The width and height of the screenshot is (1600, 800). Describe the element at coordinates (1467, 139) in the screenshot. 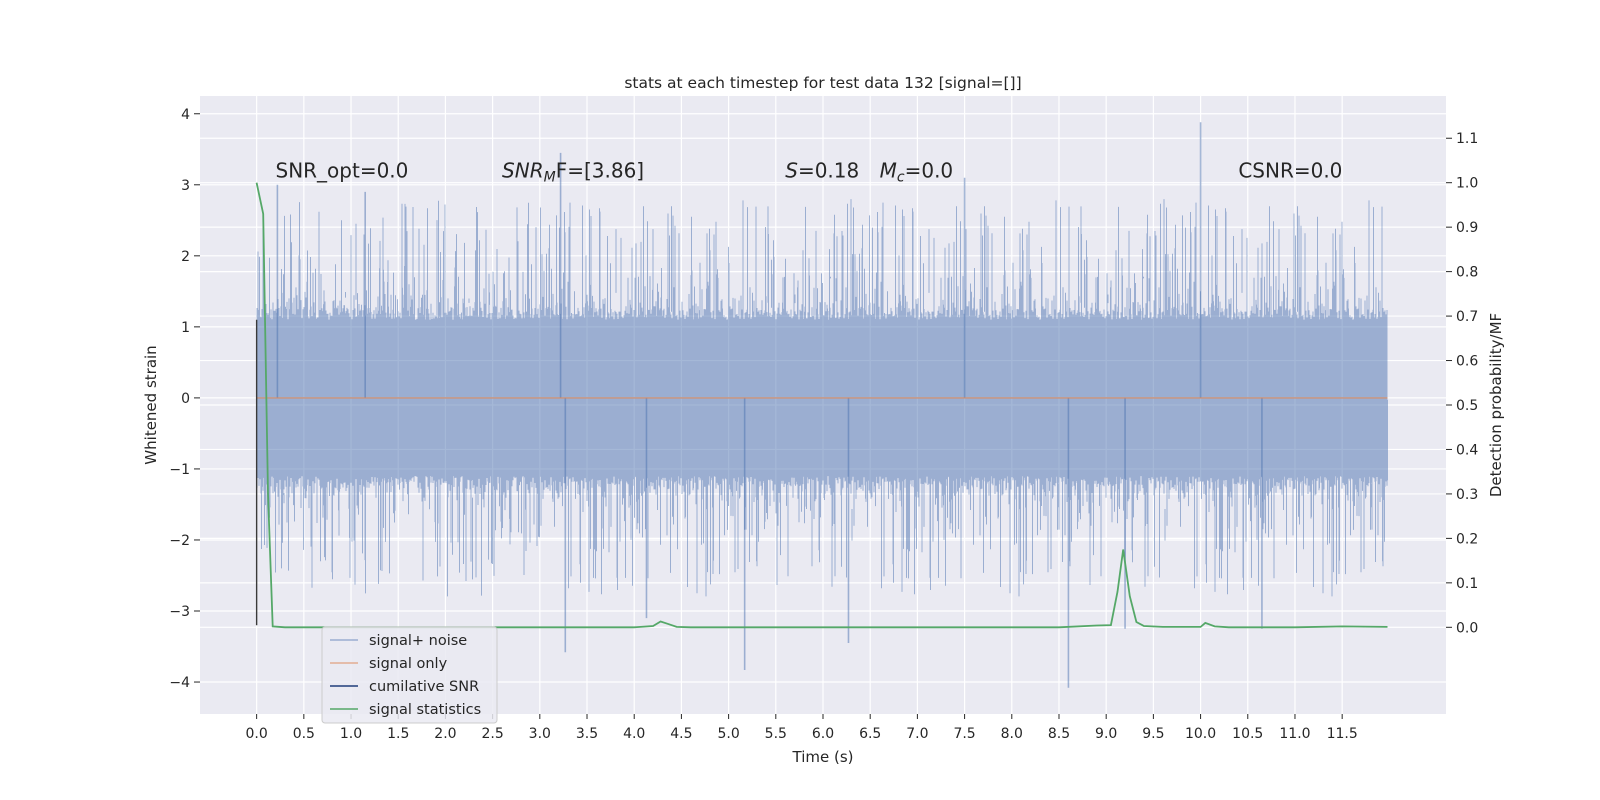

I see `y2-tick-label: 1.1` at that location.